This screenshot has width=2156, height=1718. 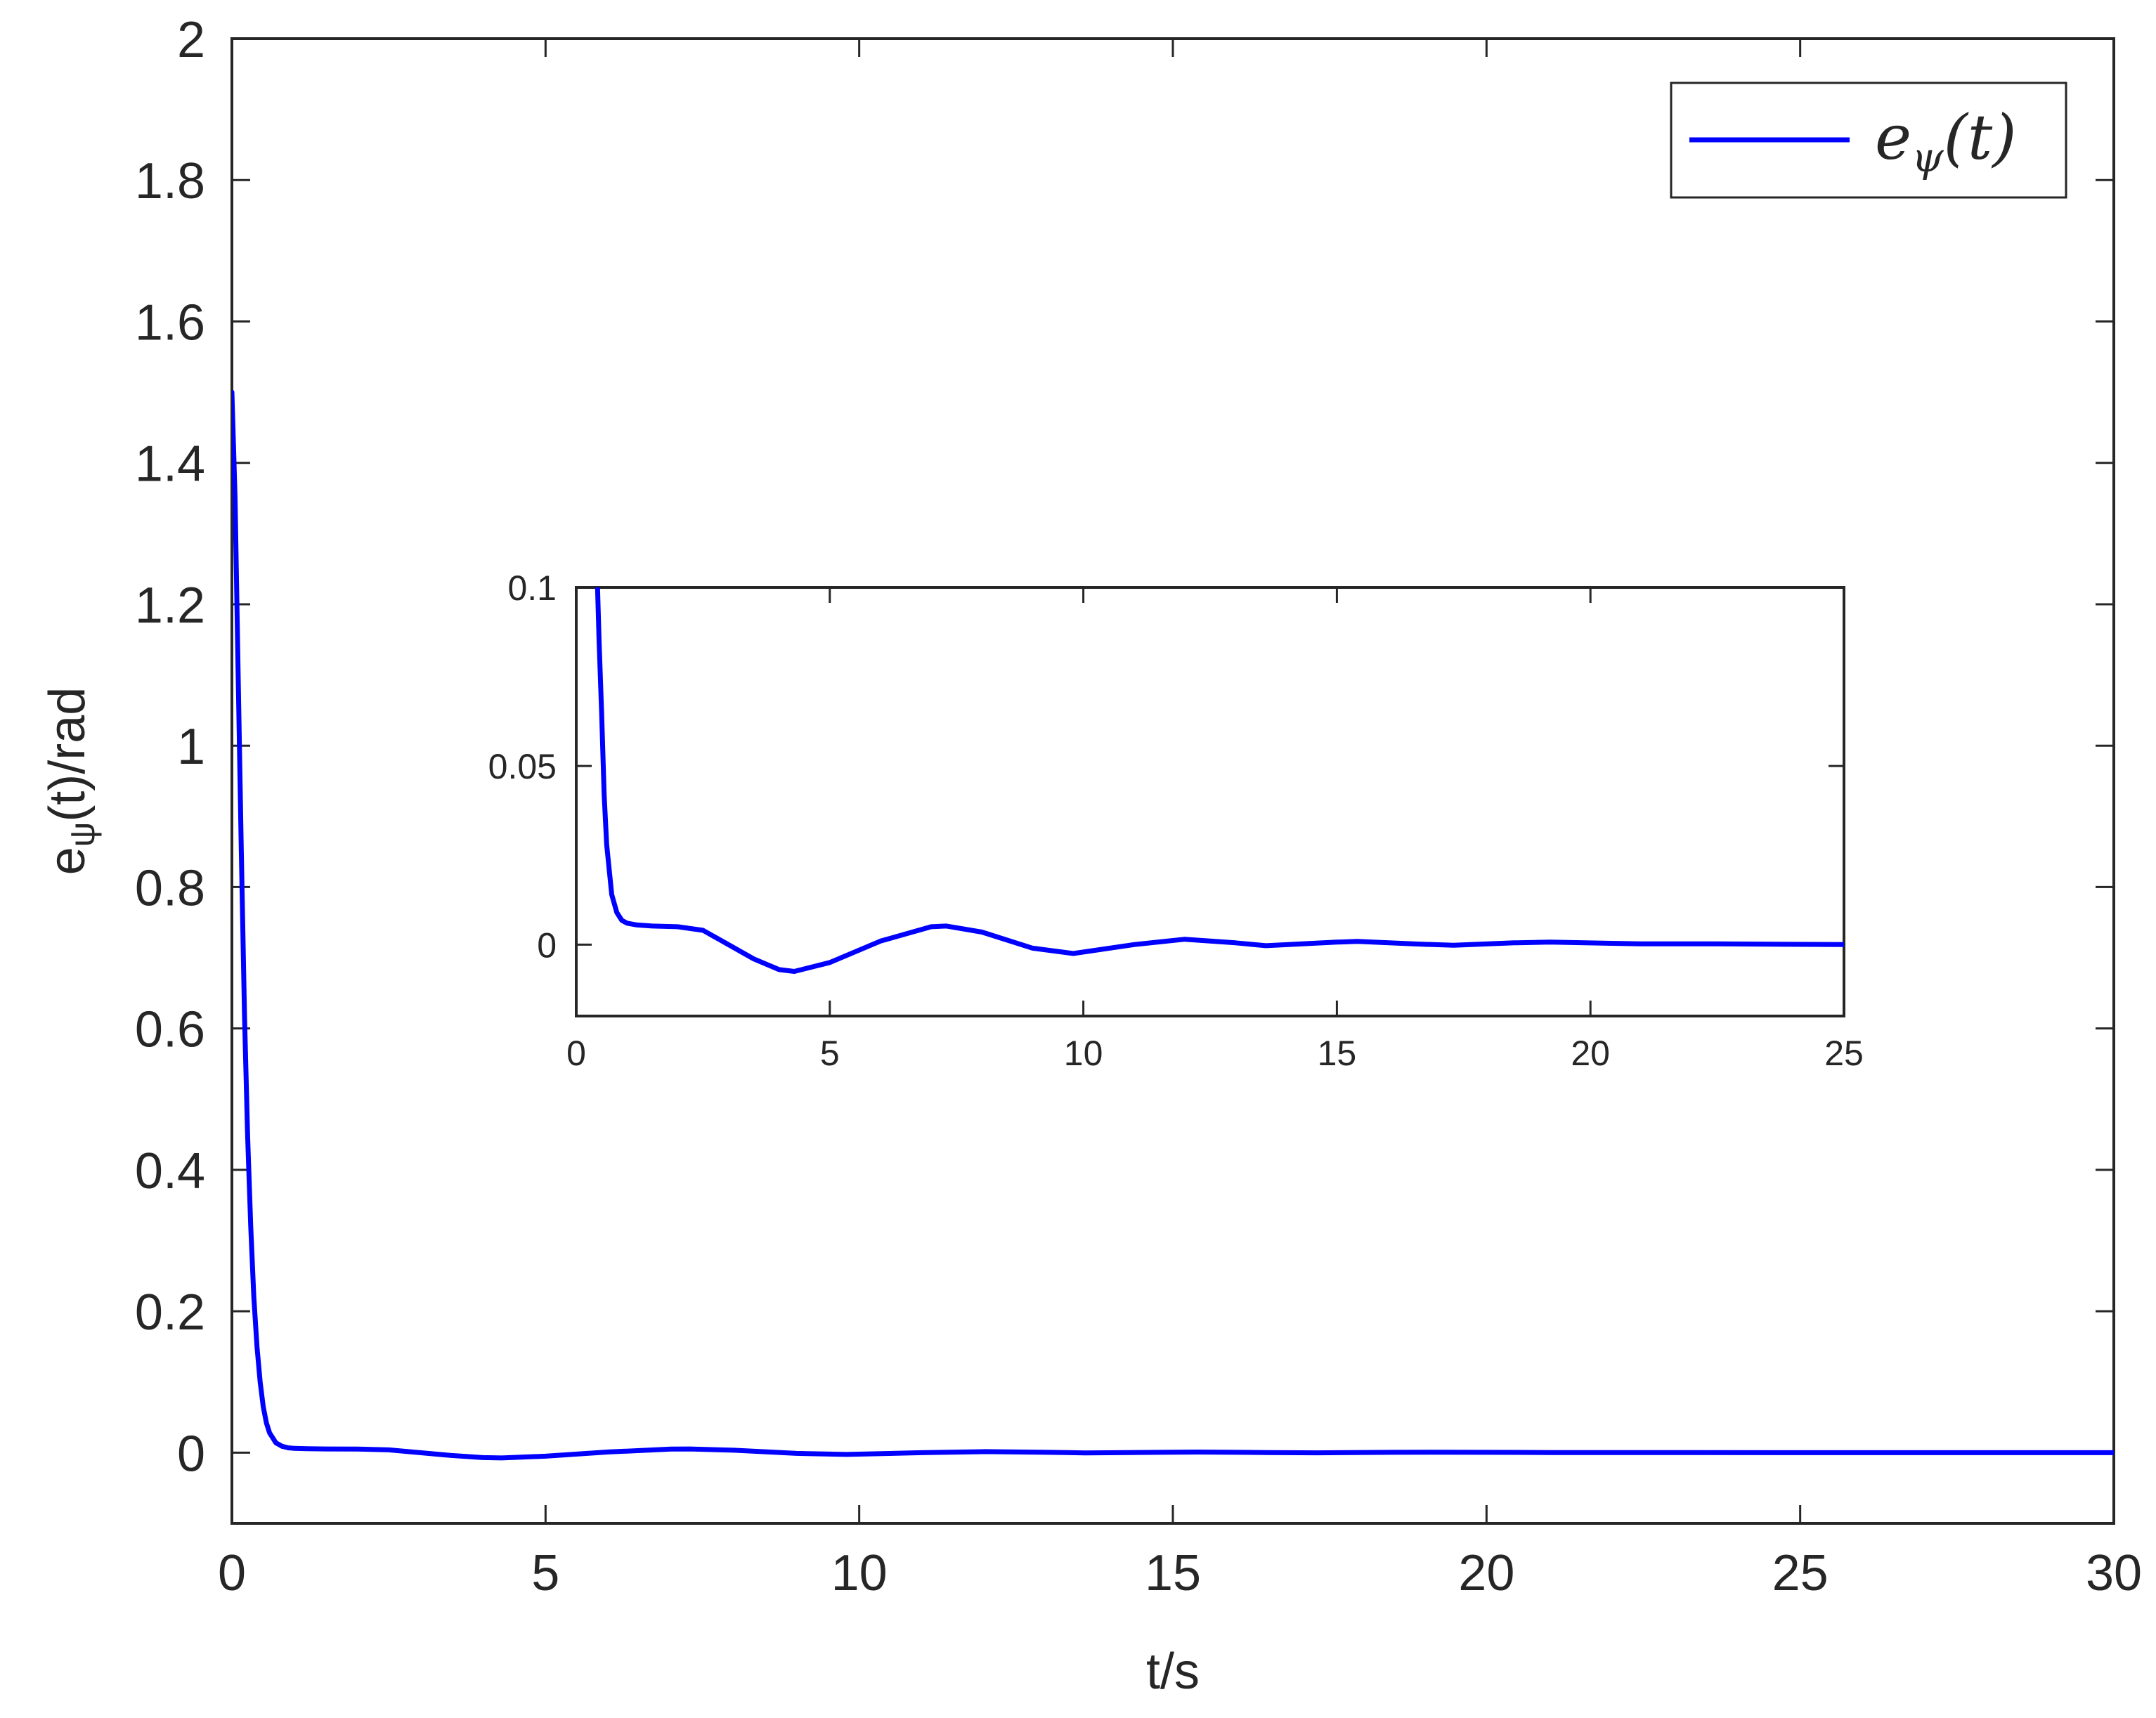 I want to click on inset-y-ticks: 0 0.05 0.1, so click(x=1166, y=766).